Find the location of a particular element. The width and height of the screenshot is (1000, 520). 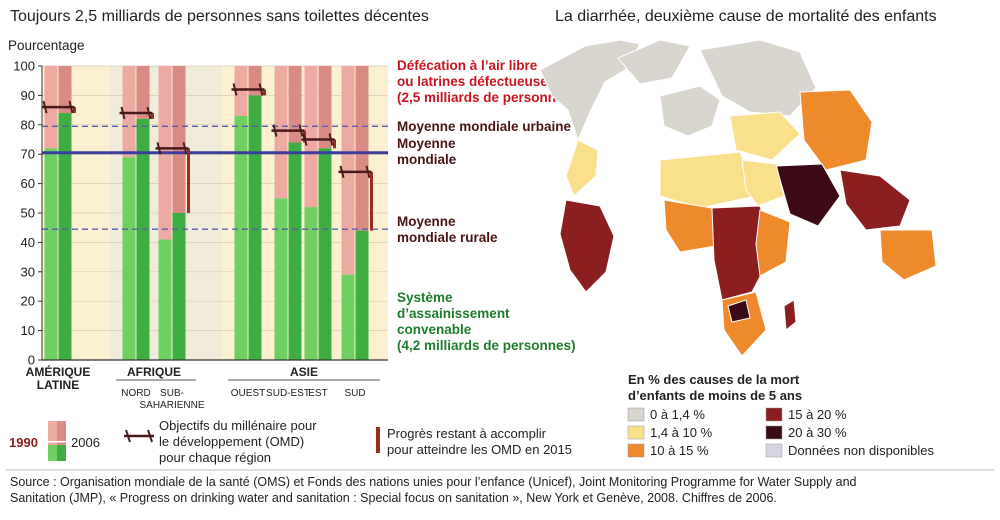

reference-lines is located at coordinates (215, 177).